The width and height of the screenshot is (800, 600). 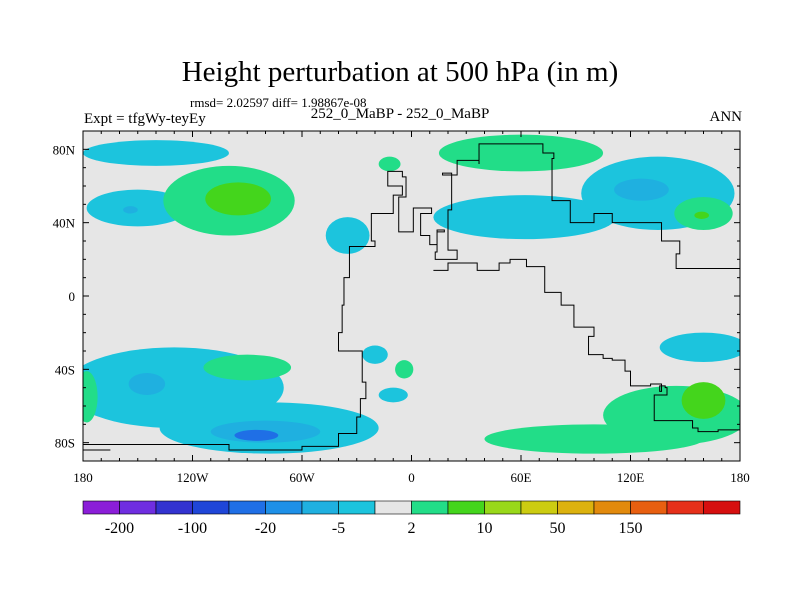 I want to click on plot-title: Height perturbation at 500 hPa (in m), so click(x=400, y=72).